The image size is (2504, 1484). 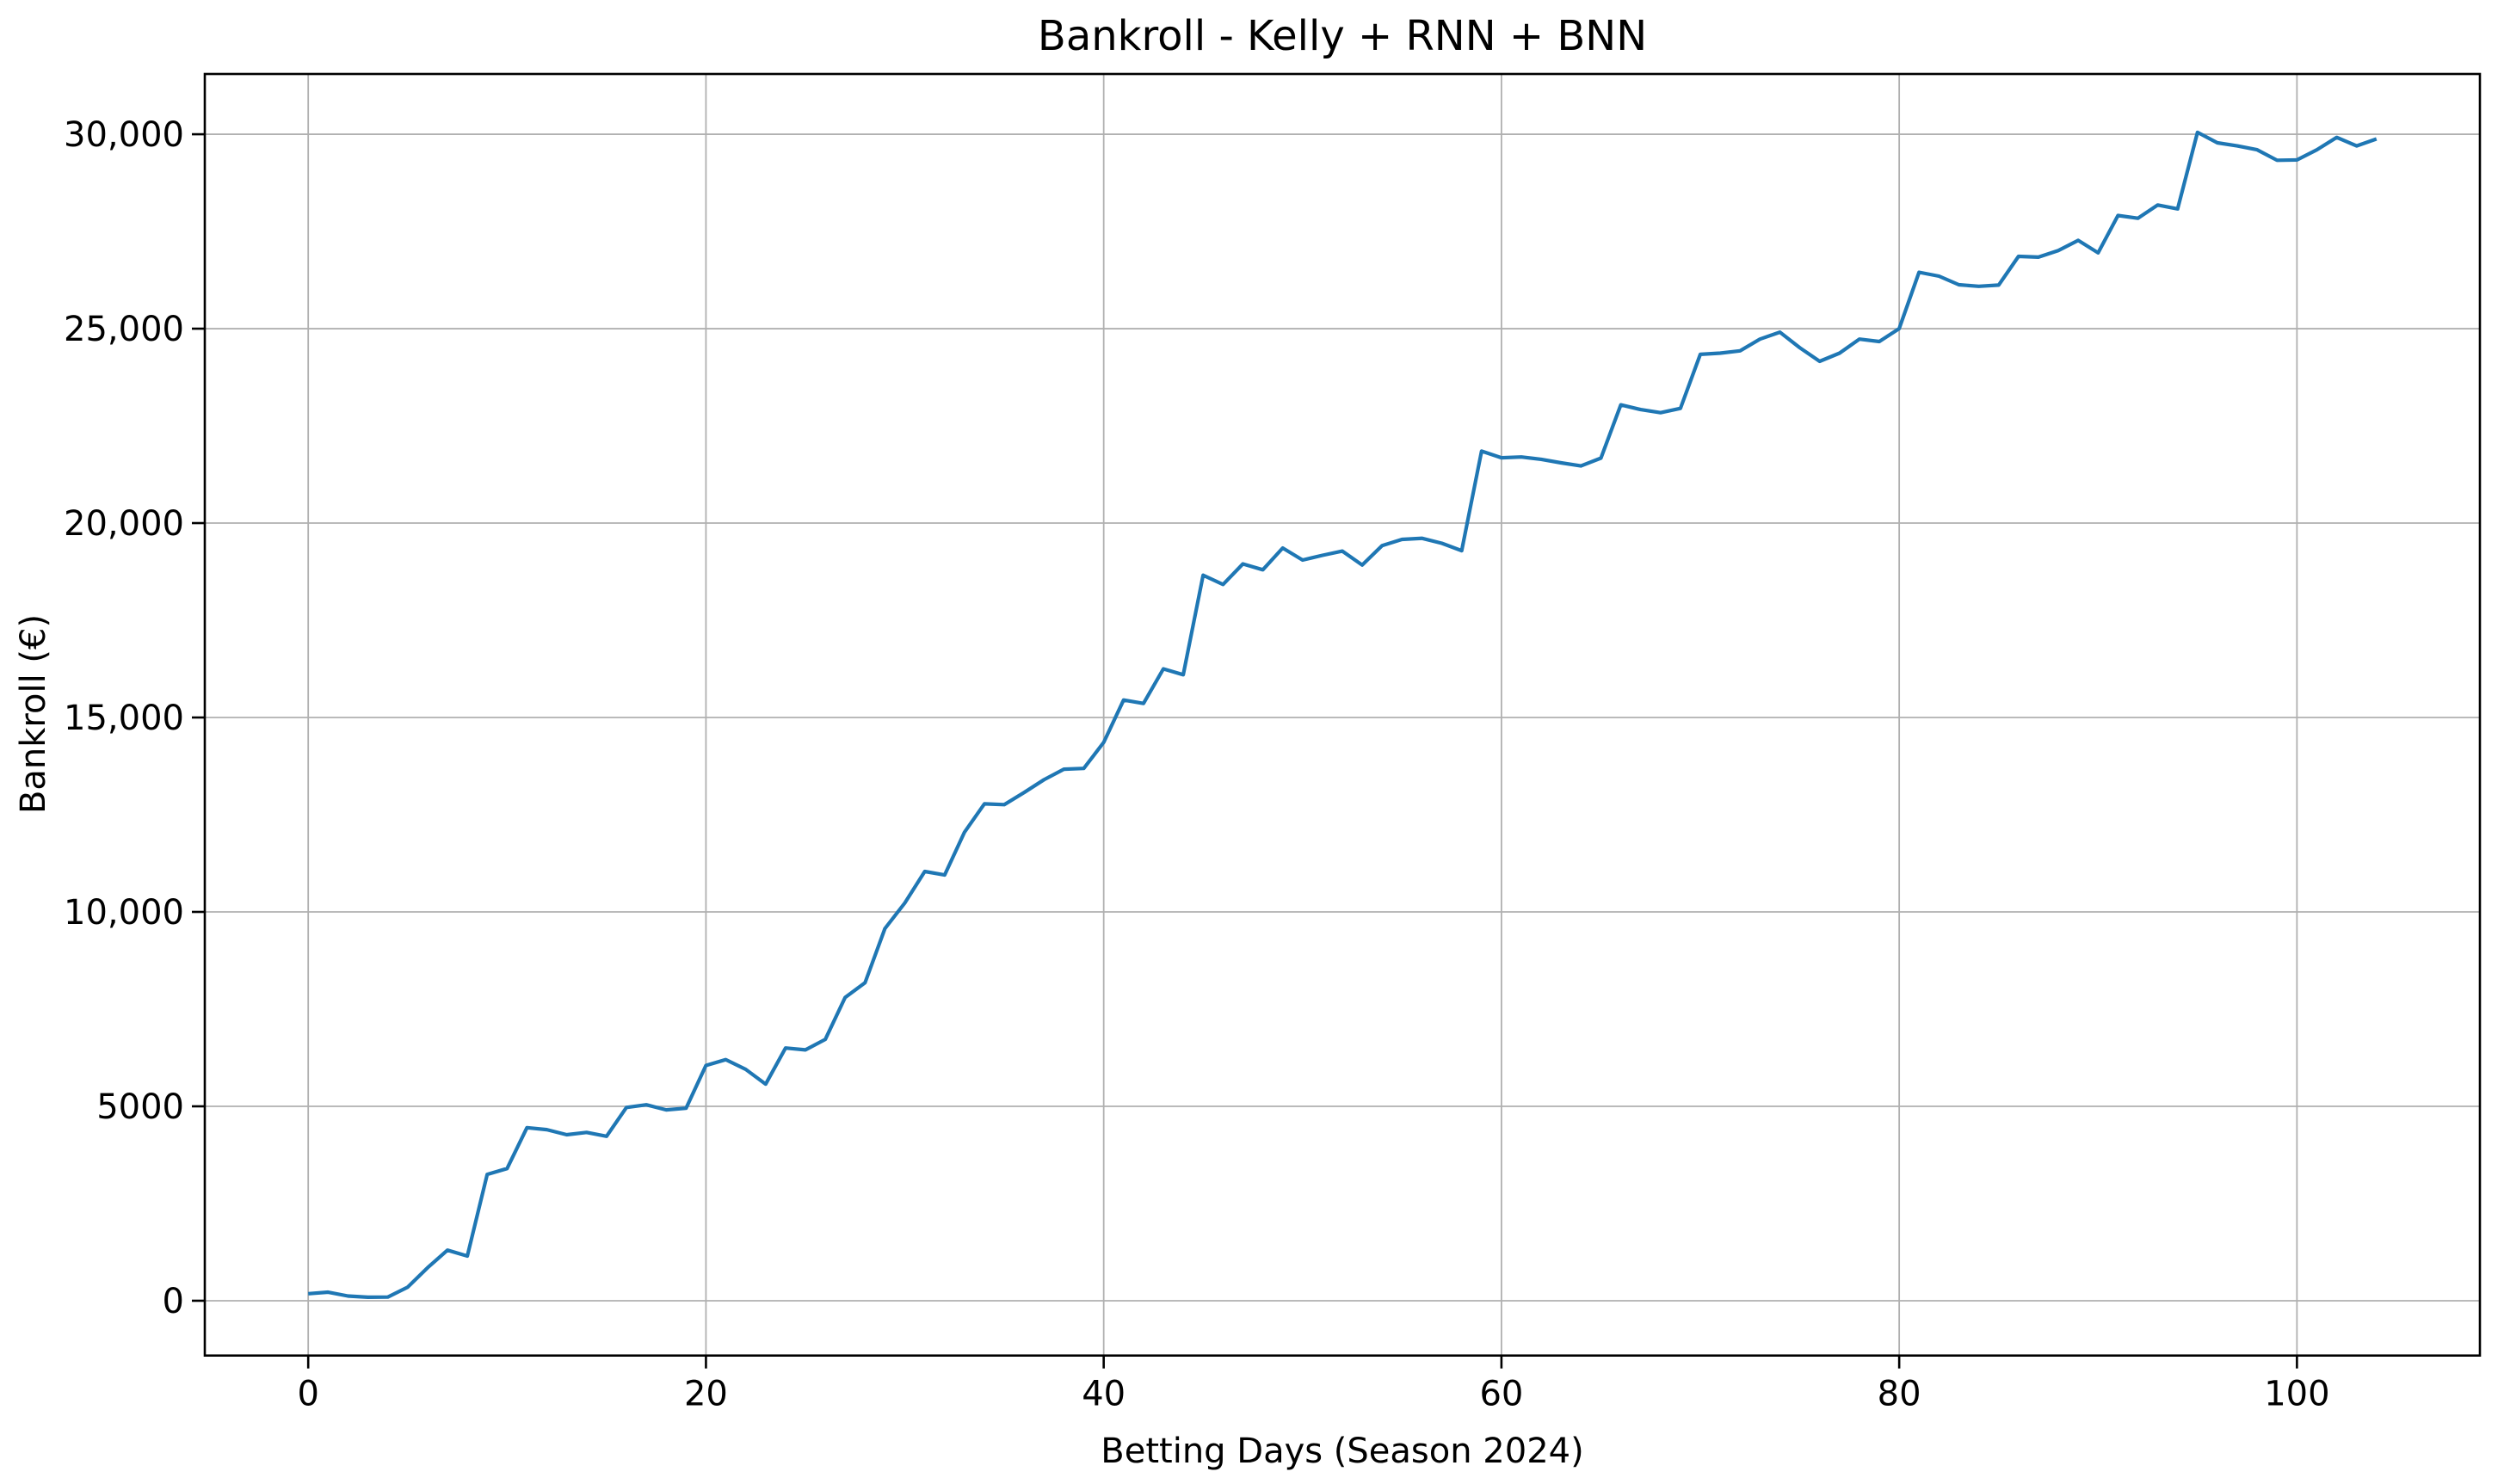 What do you see at coordinates (307, 1394) in the screenshot?
I see `x-tick-label: 0` at bounding box center [307, 1394].